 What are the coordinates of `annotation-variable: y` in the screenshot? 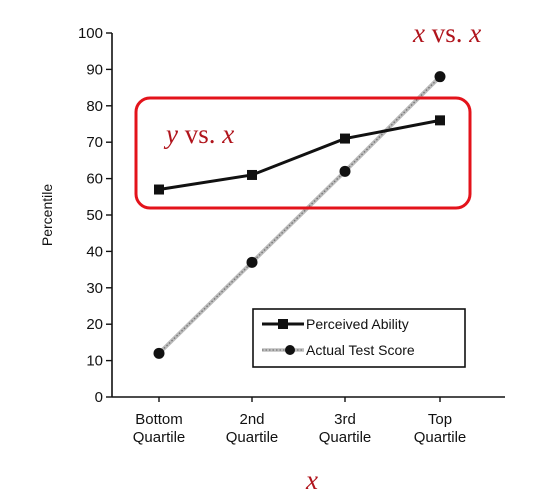 It's located at (170, 134).